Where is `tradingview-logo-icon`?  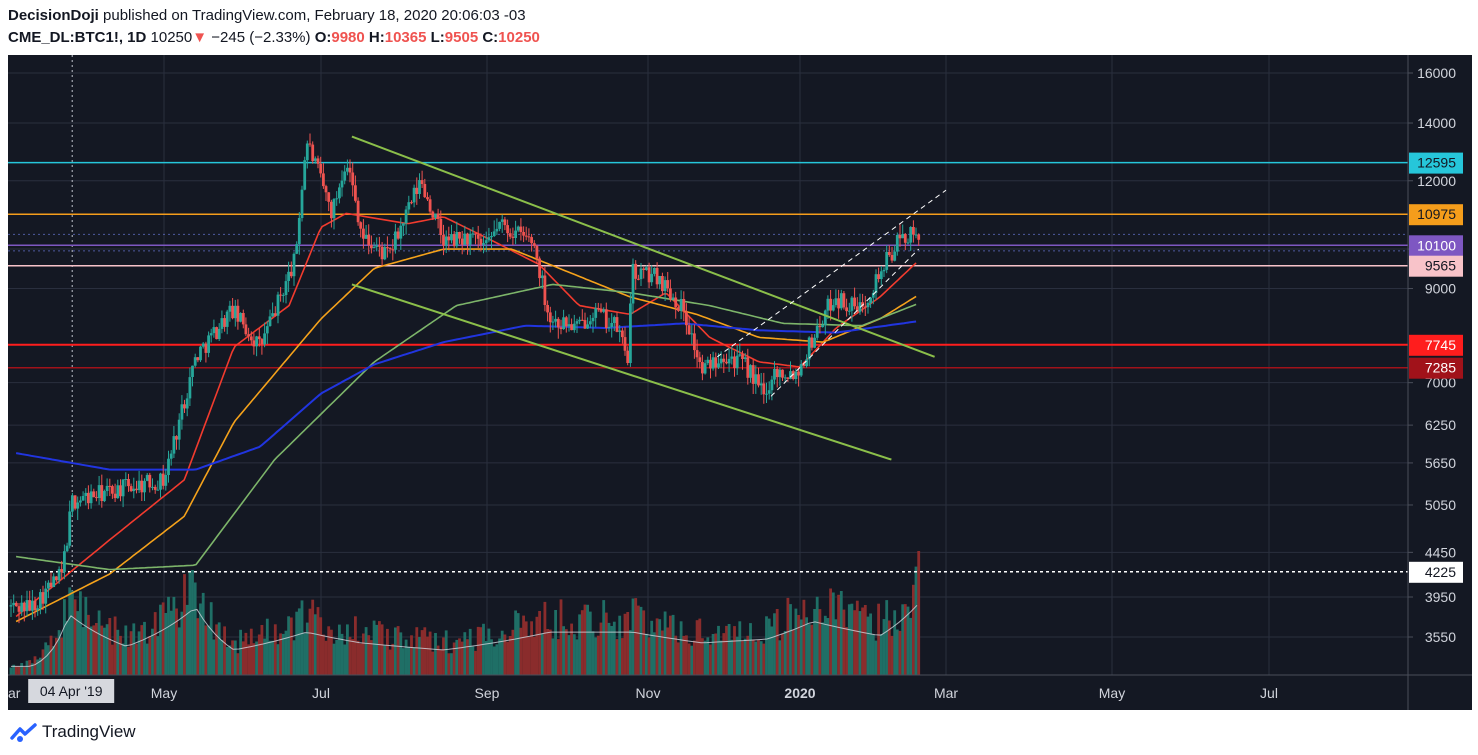 tradingview-logo-icon is located at coordinates (24, 733).